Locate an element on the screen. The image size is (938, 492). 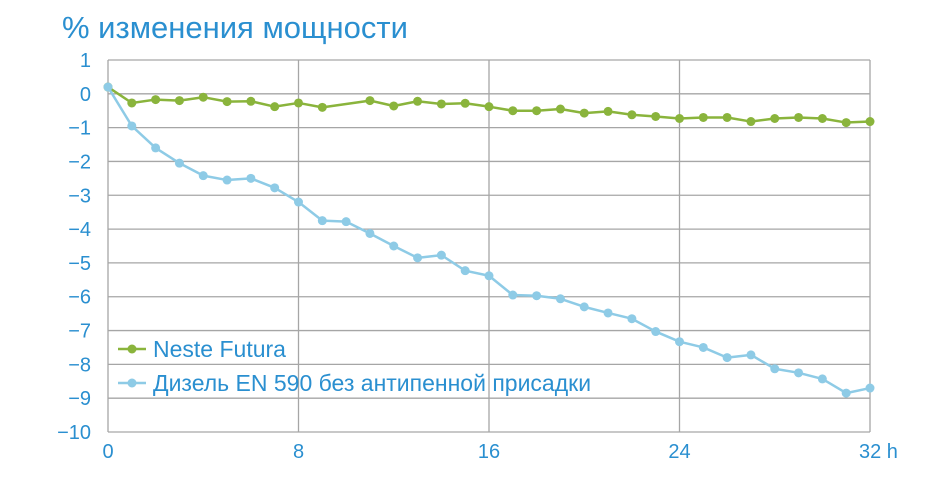
y-tick-label: −8 is located at coordinates (79, 365).